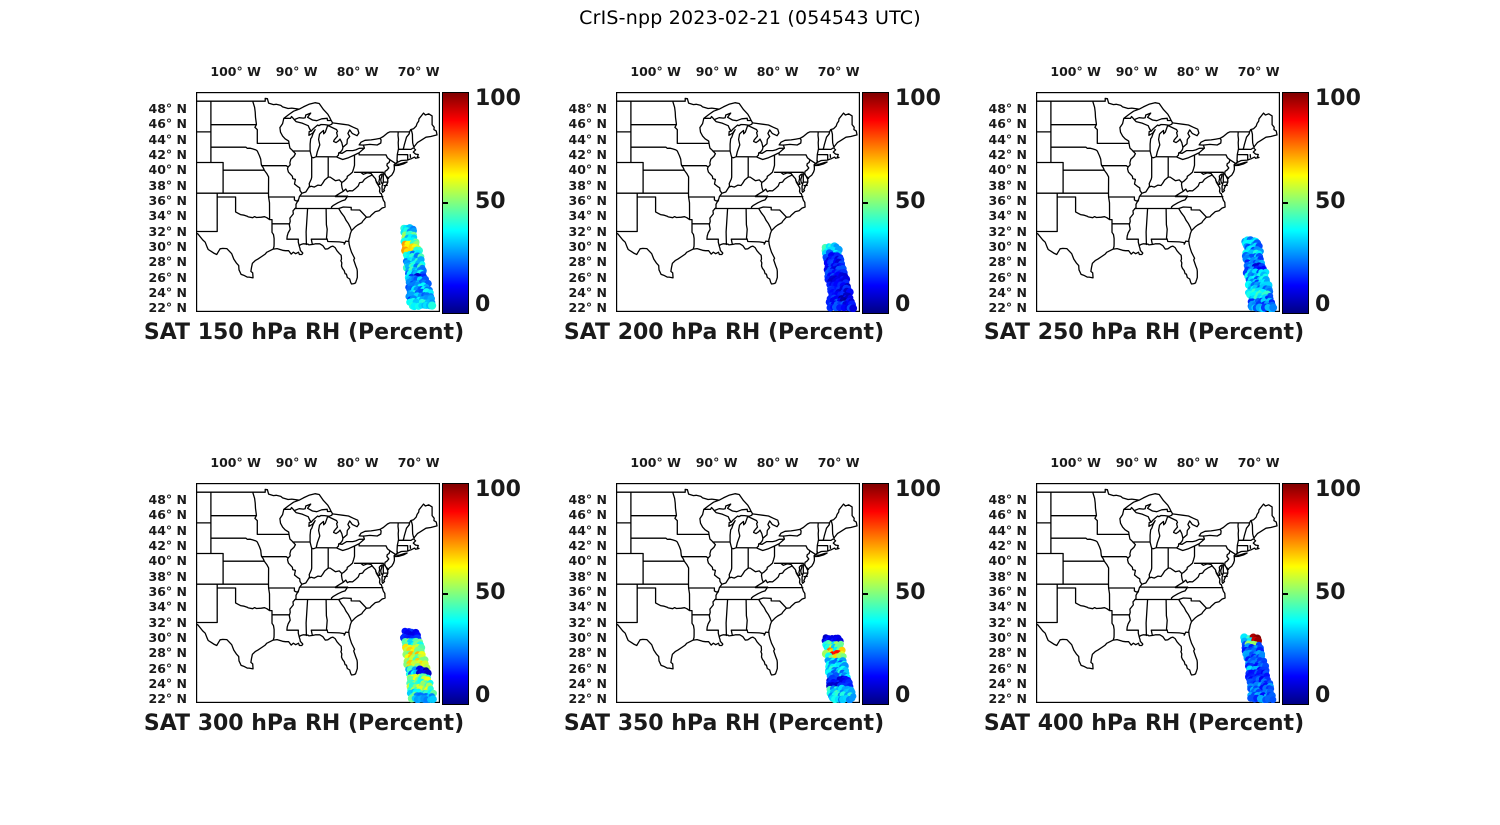 This screenshot has width=1500, height=825. Describe the element at coordinates (304, 723) in the screenshot. I see `panel-title: SAT 300 hPa RH (Percent)` at that location.